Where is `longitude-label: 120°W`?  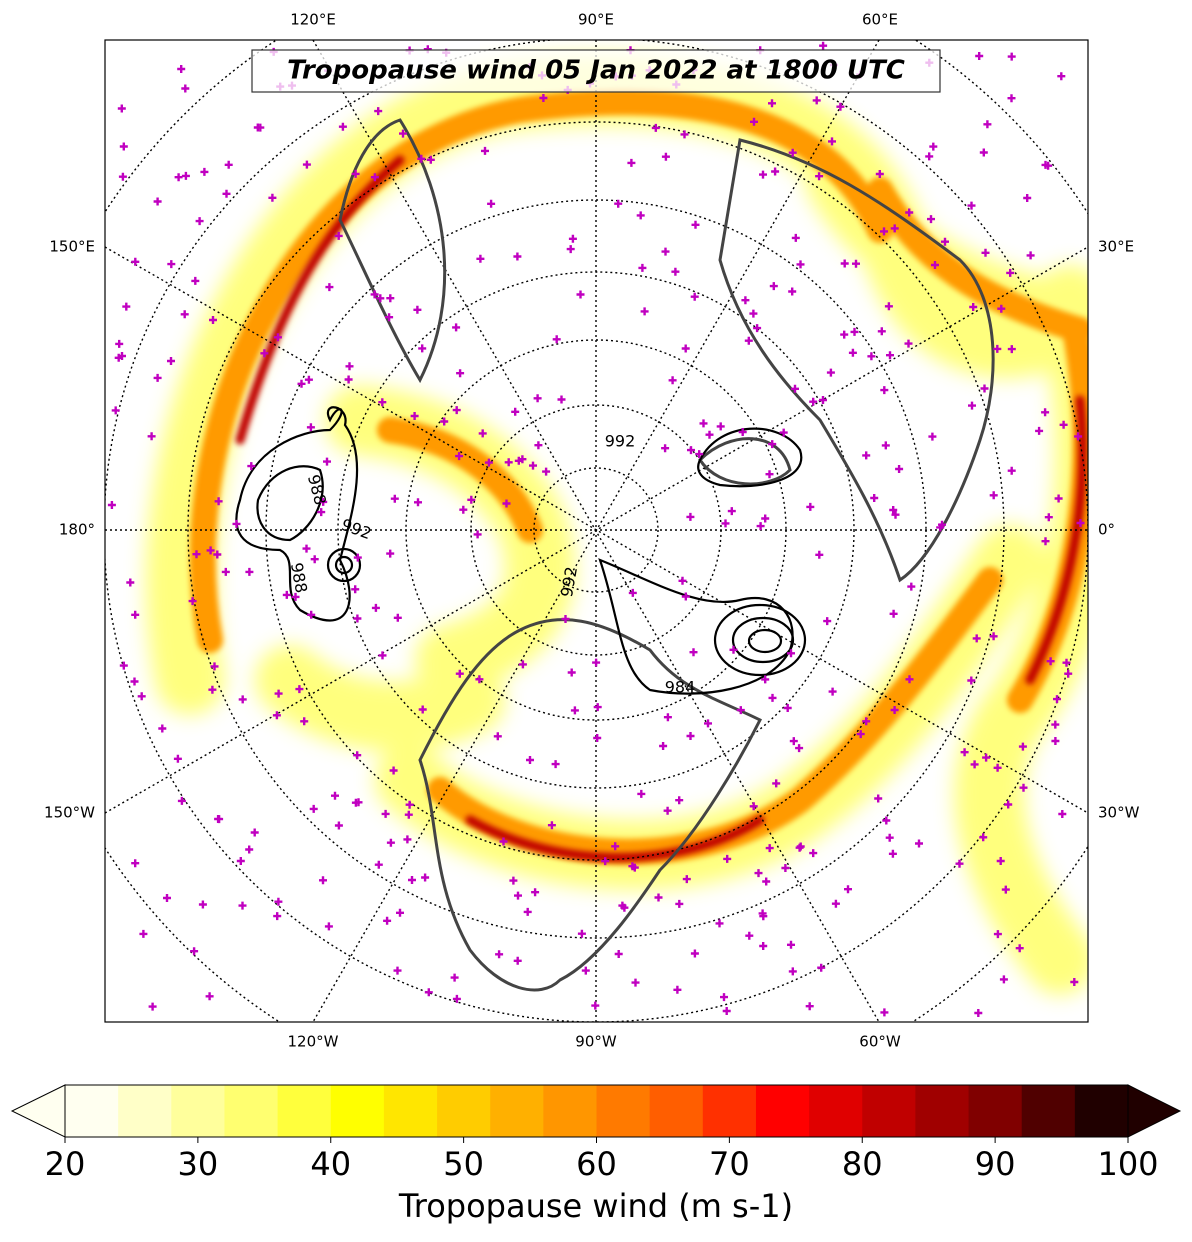 longitude-label: 120°W is located at coordinates (313, 1042).